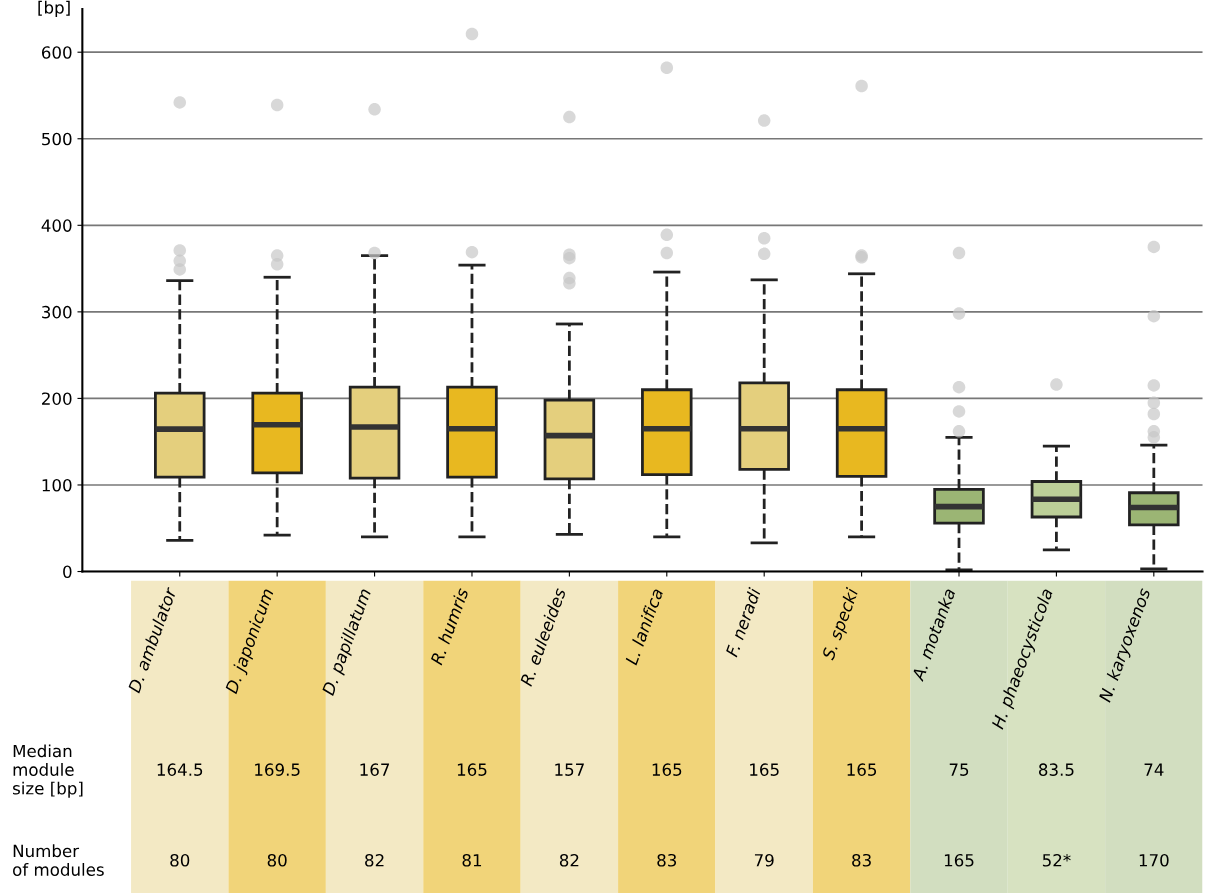 This screenshot has height=893, width=1211. What do you see at coordinates (57, 485) in the screenshot?
I see `y-tick-label: 100` at bounding box center [57, 485].